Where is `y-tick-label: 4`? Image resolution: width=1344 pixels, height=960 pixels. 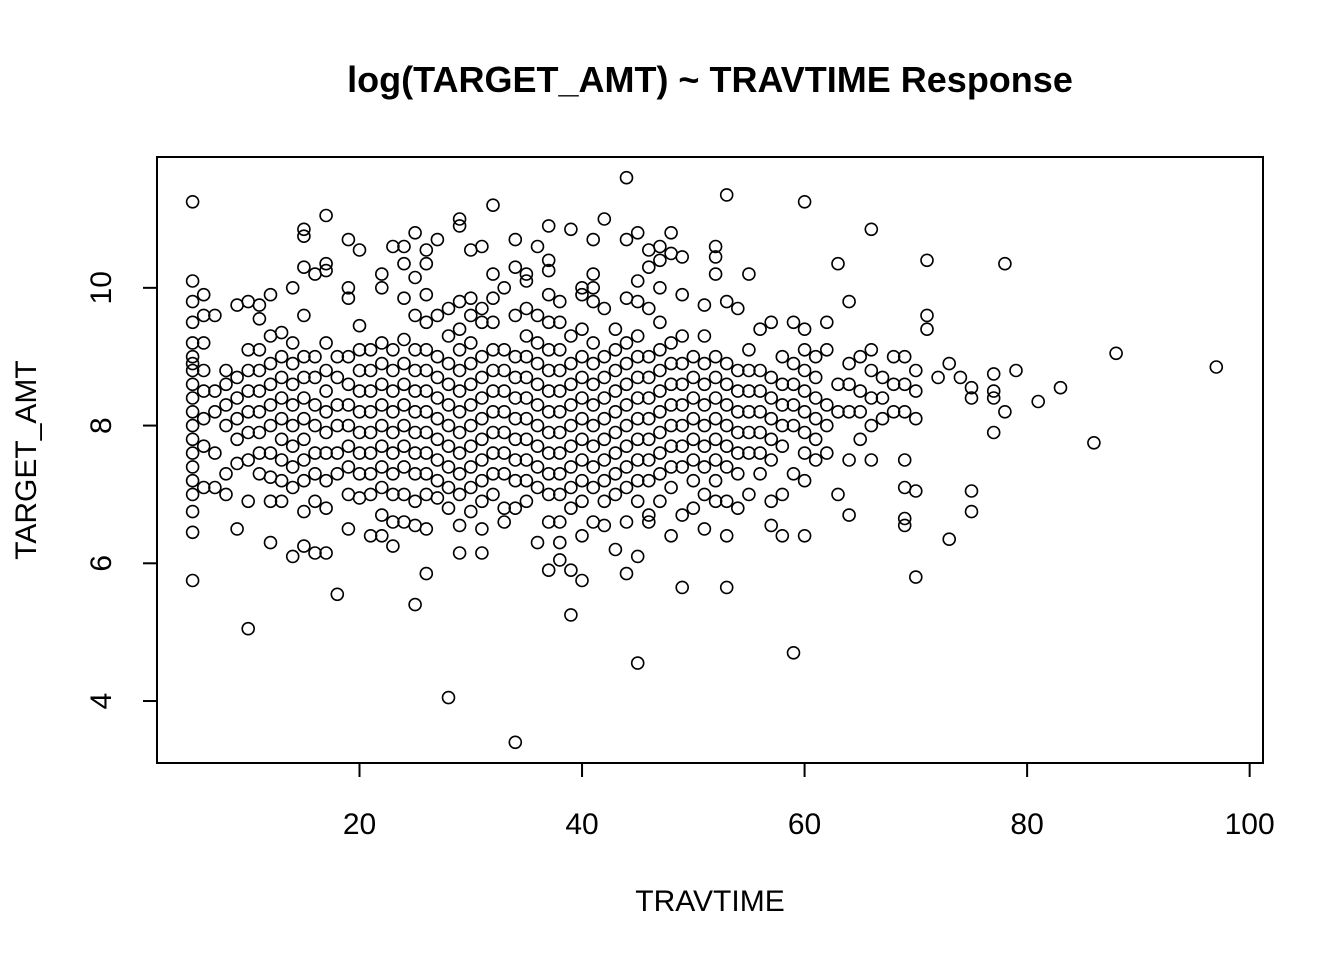
y-tick-label: 4 is located at coordinates (101, 701).